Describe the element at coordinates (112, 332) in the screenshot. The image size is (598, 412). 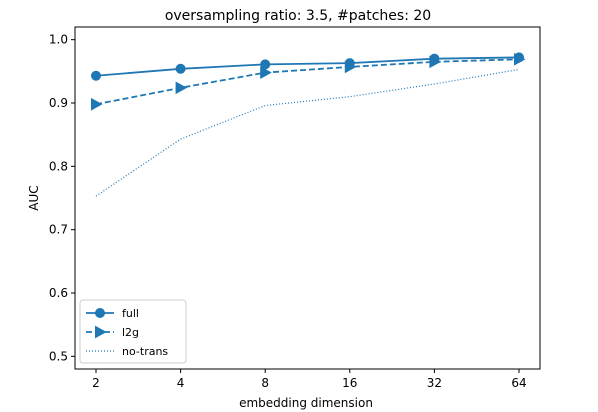
I see `legend-item-l2g: l2g` at that location.